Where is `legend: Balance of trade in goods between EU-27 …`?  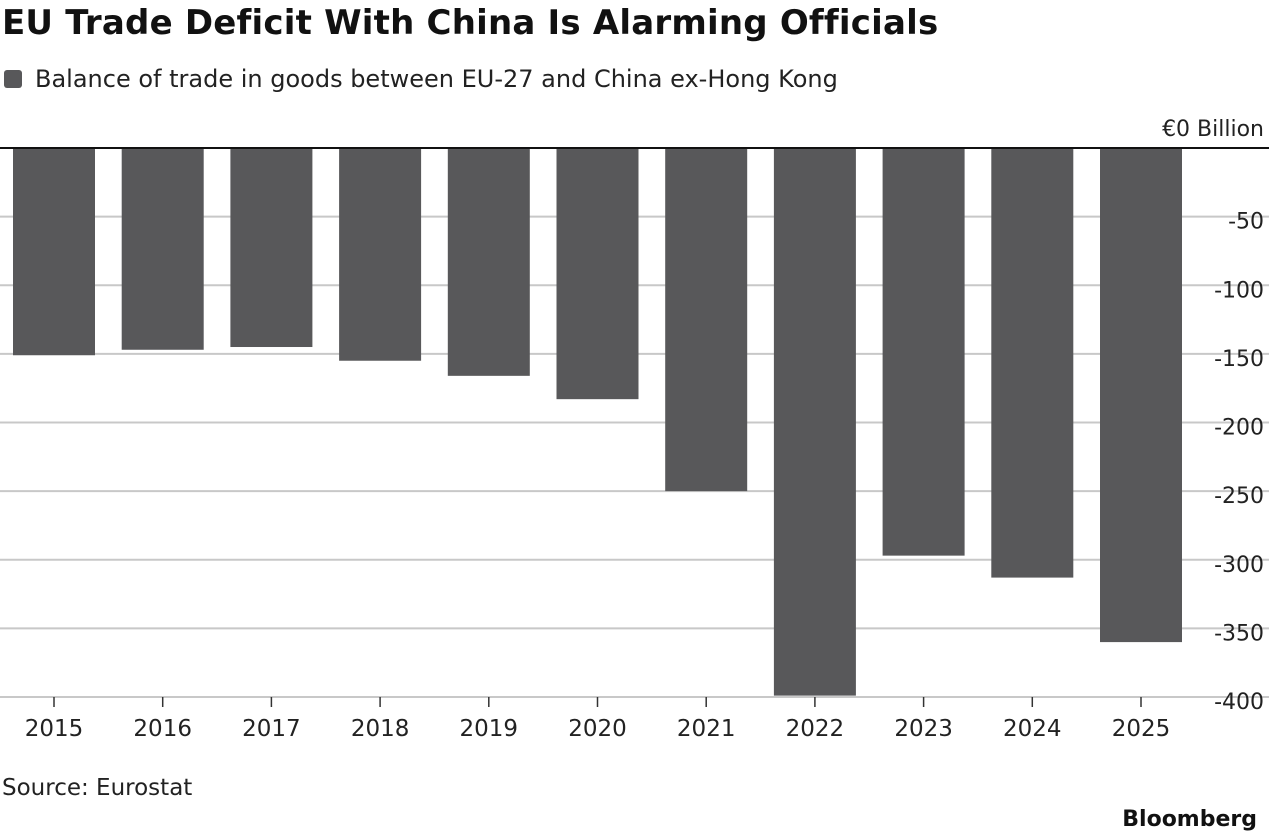
legend: Balance of trade in goods between EU-27 … is located at coordinates (421, 79).